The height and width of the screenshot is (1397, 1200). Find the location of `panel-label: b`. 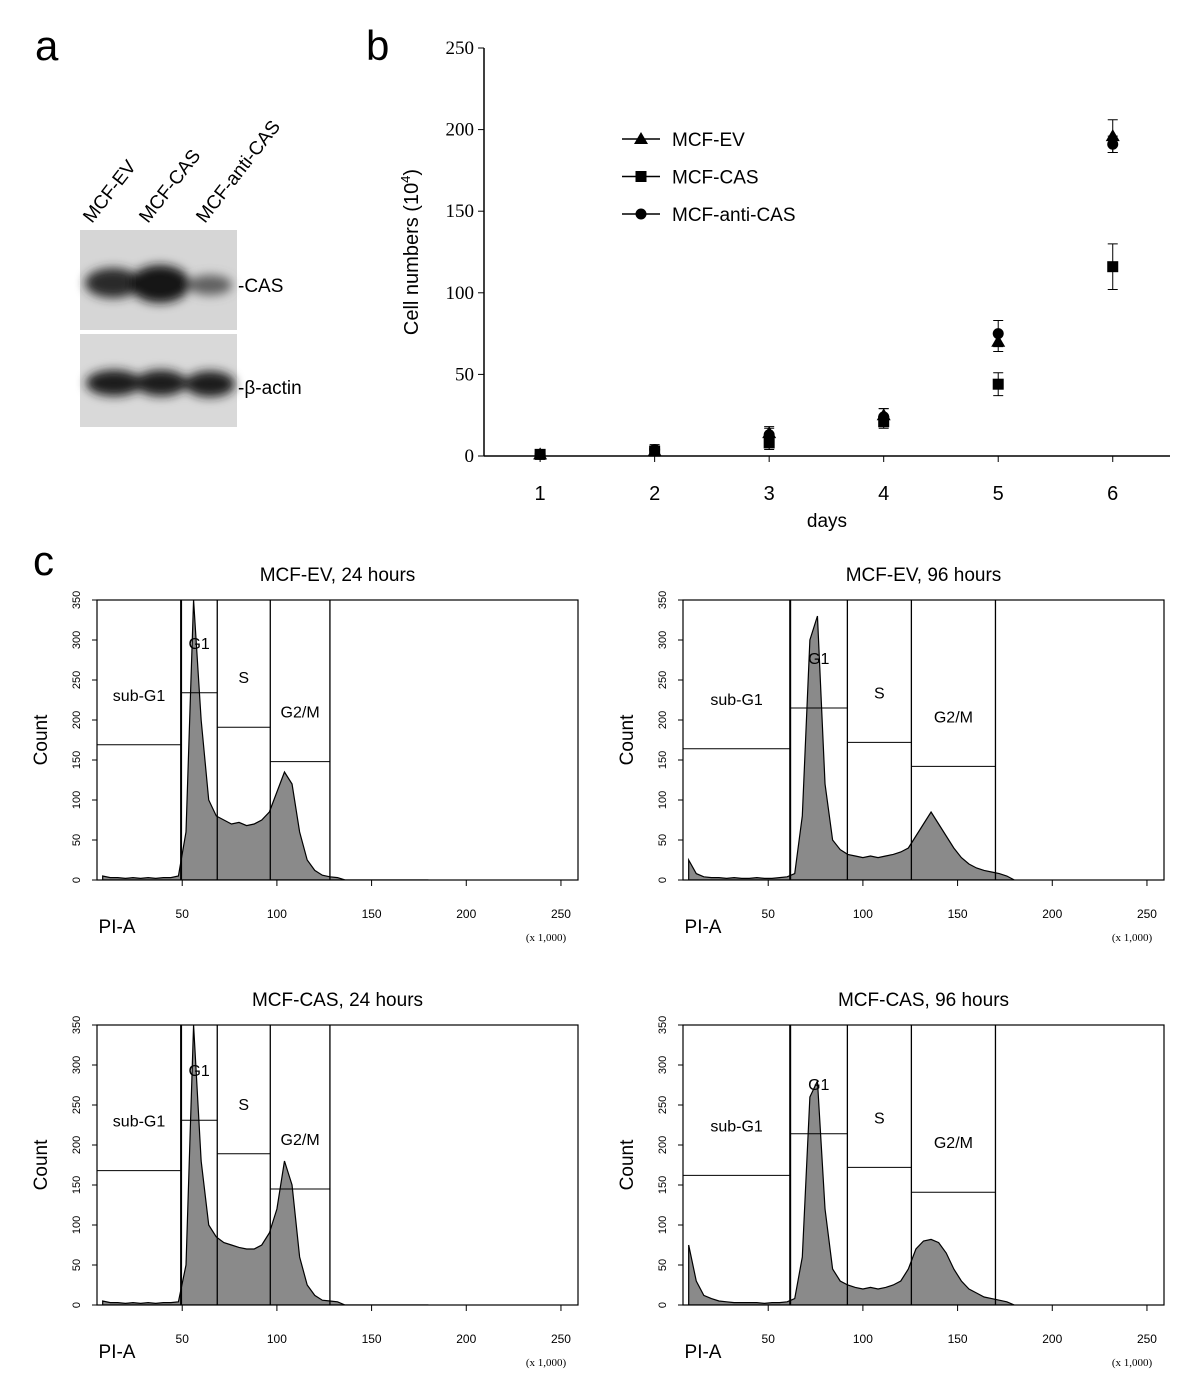

panel-label: b is located at coordinates (377, 45).